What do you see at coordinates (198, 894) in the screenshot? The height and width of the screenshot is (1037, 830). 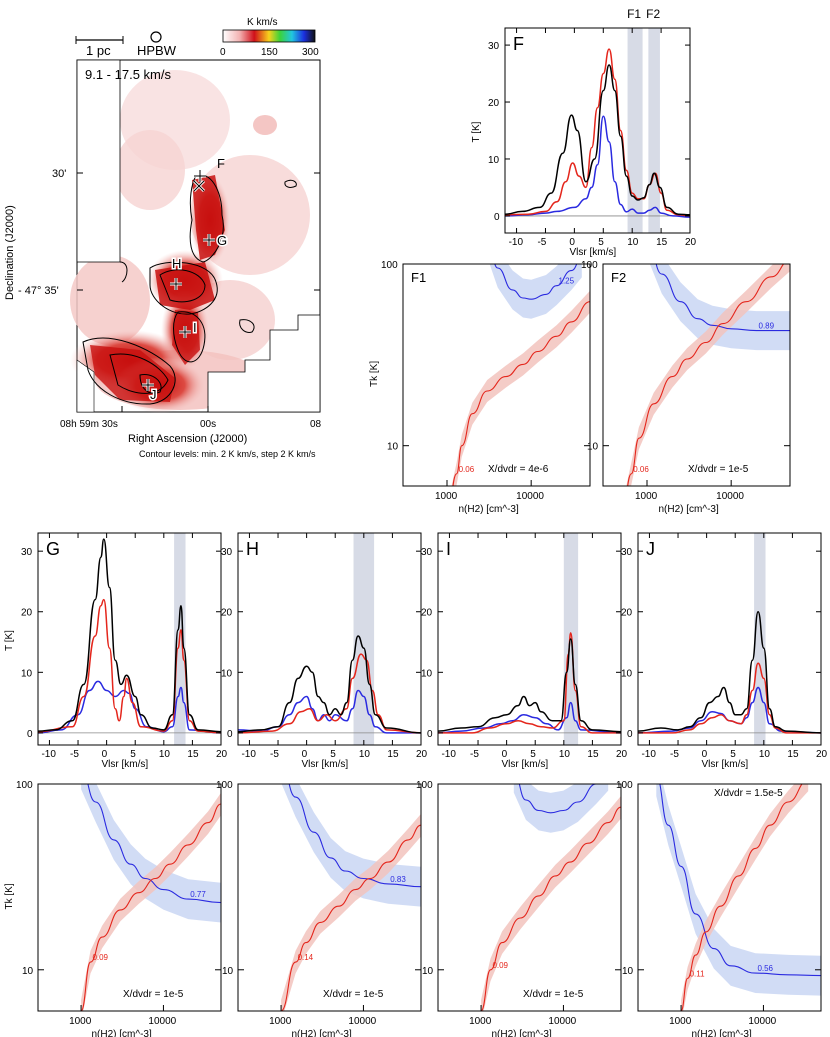 I see `blue-series-label: 0.77` at bounding box center [198, 894].